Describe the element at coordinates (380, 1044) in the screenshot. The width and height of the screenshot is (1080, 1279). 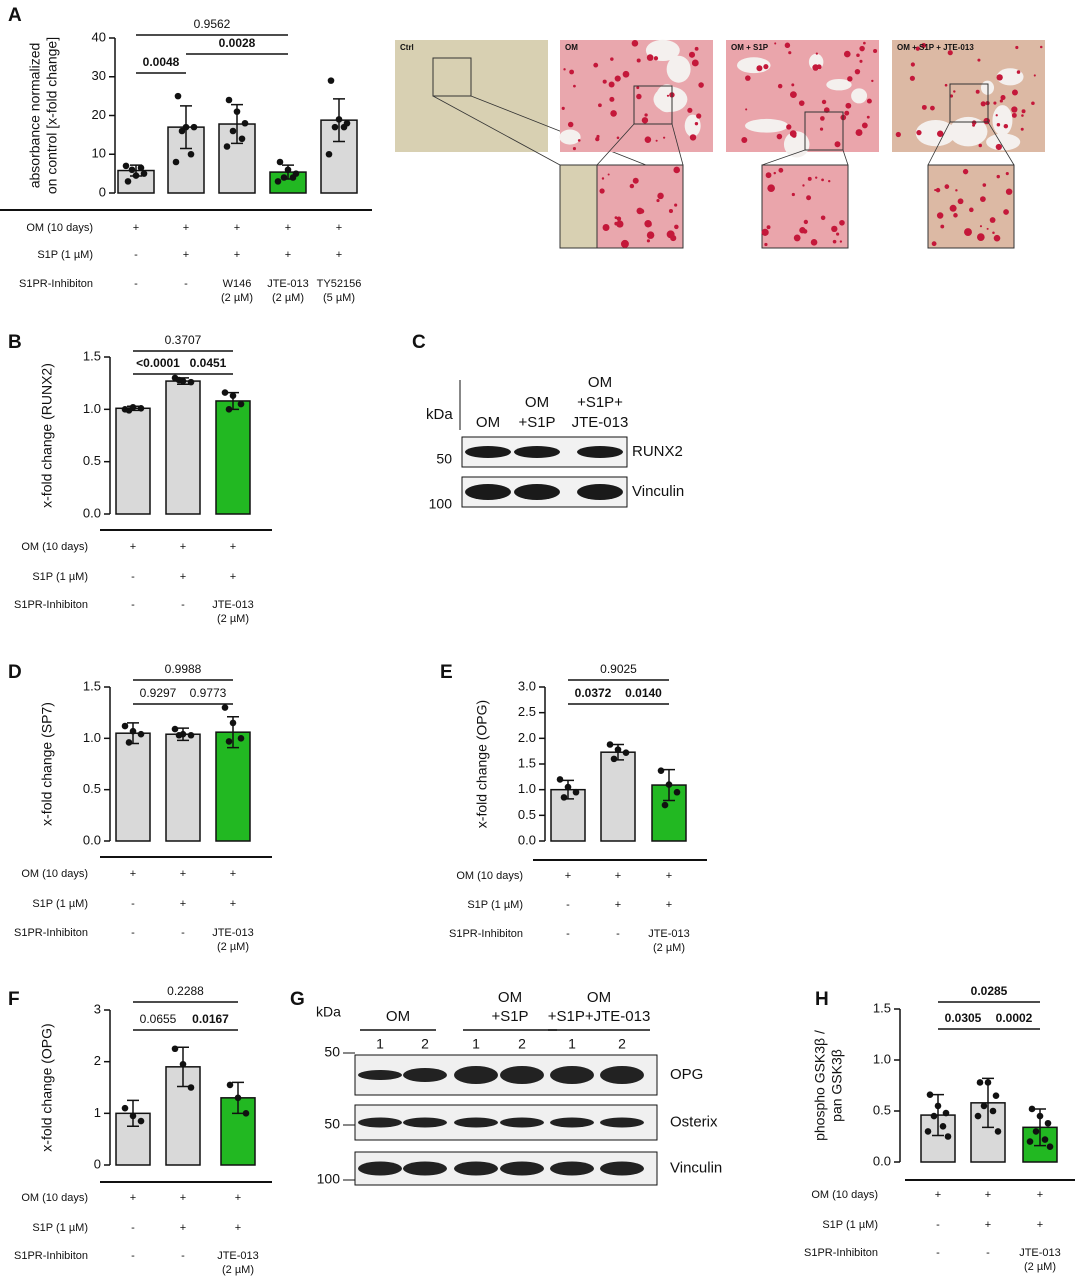
I see `lane-number: 1` at that location.